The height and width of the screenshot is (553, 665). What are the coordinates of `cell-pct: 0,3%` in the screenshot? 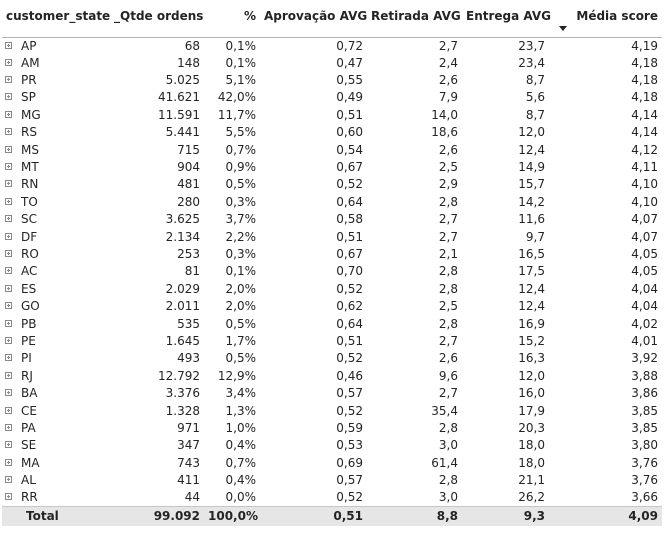 It's located at (241, 253).